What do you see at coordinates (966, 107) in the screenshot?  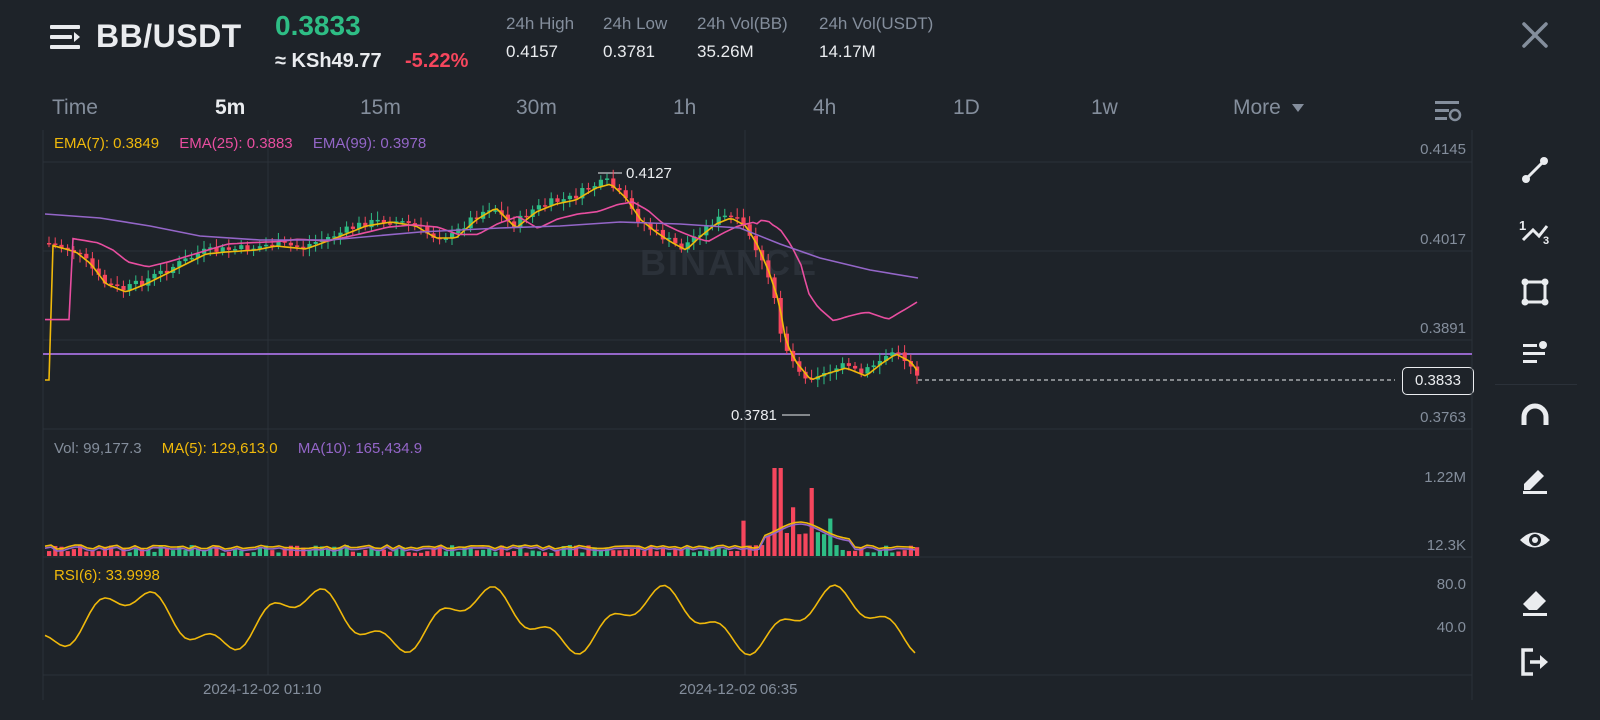 I see `tab-1d: 1D` at bounding box center [966, 107].